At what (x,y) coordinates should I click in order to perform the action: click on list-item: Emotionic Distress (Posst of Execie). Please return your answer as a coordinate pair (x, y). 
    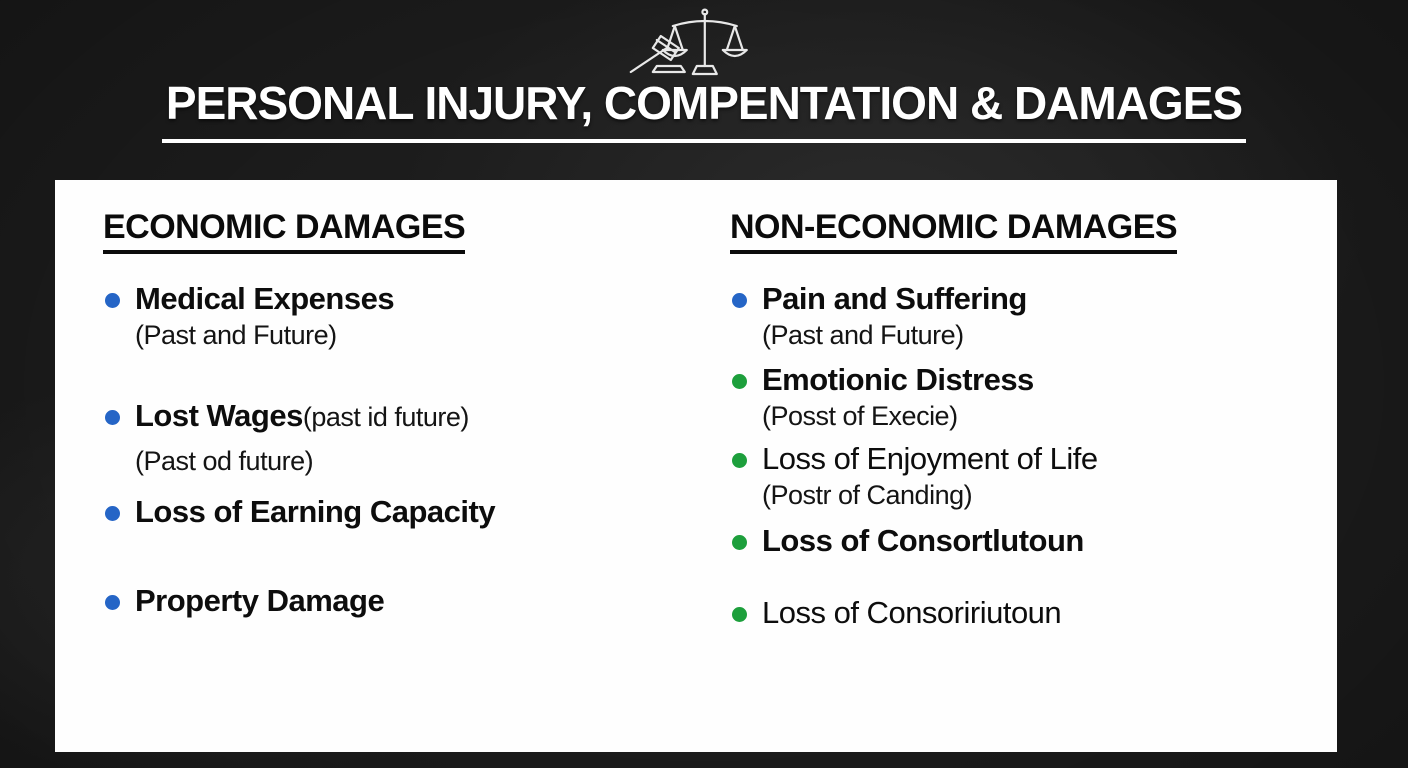
    Looking at the image, I should click on (1018, 396).